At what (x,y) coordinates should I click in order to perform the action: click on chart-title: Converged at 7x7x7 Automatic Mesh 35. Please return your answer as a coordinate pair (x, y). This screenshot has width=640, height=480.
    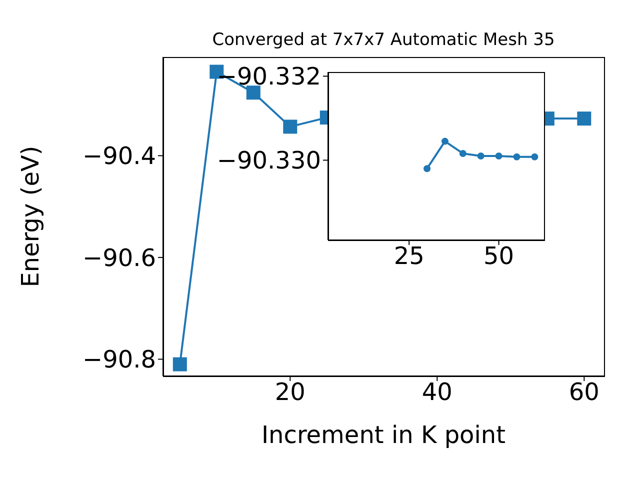
    Looking at the image, I should click on (383, 40).